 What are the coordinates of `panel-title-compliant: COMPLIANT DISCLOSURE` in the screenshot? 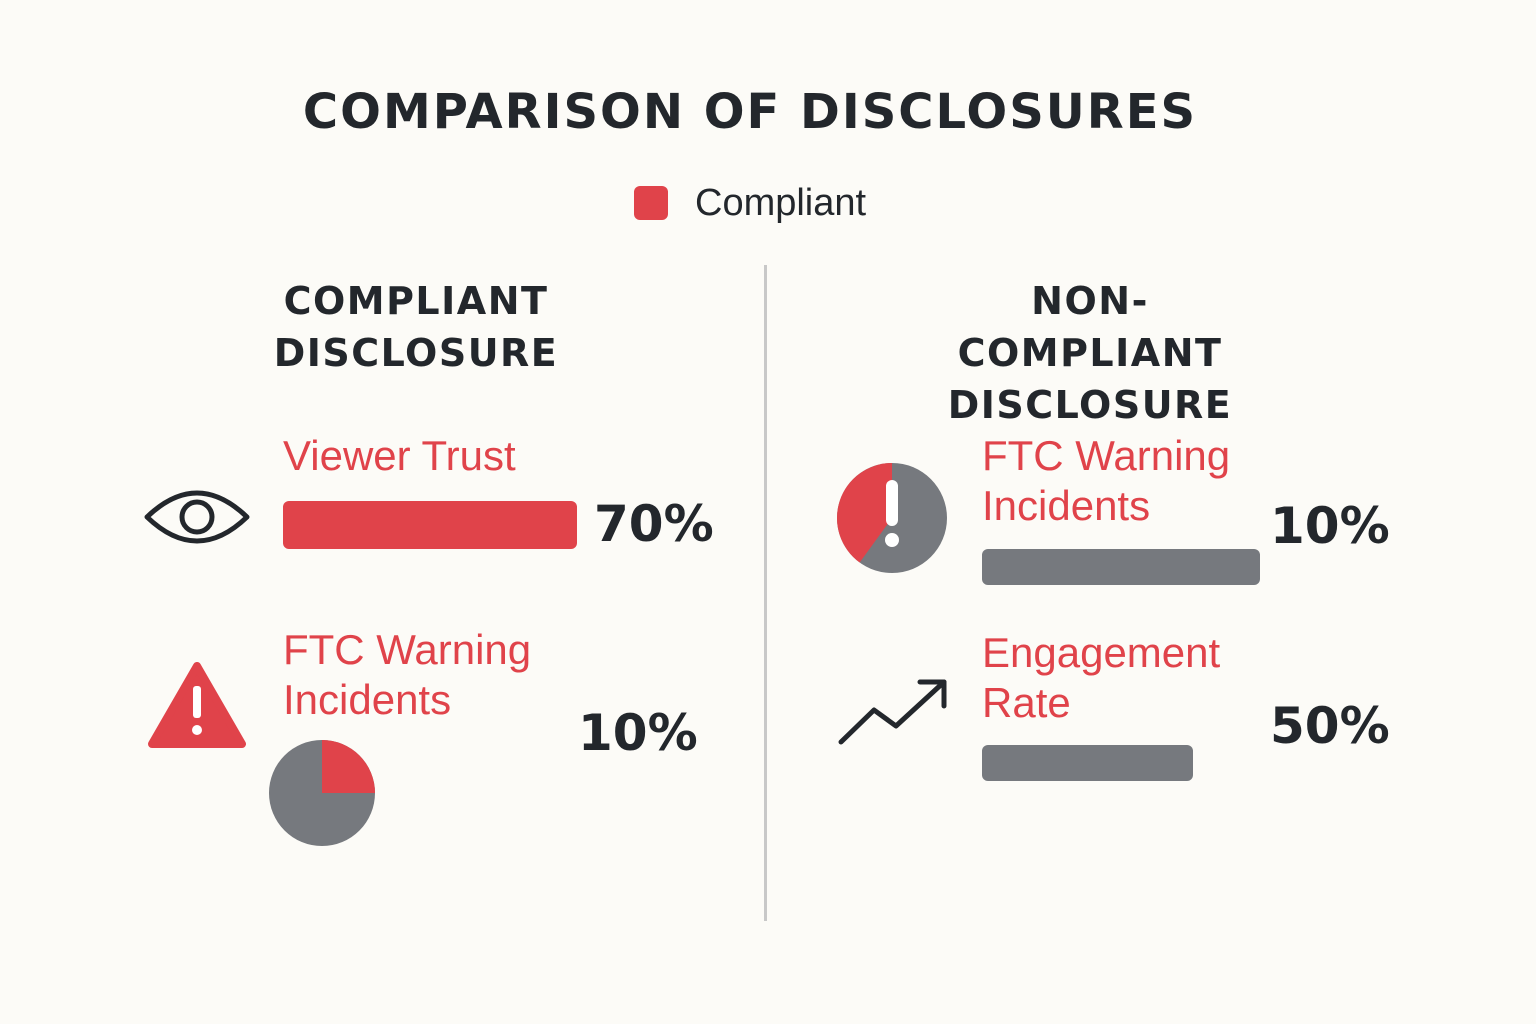 It's located at (416, 327).